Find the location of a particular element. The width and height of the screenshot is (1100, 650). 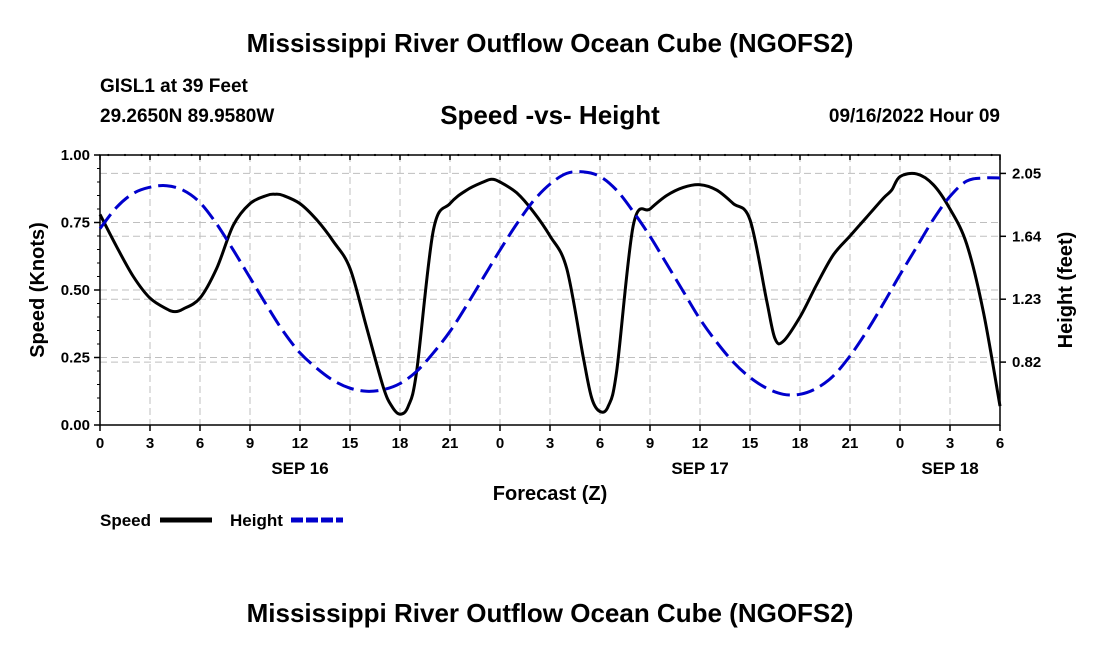

y-axis-label: Speed (Knots) is located at coordinates (38, 290).